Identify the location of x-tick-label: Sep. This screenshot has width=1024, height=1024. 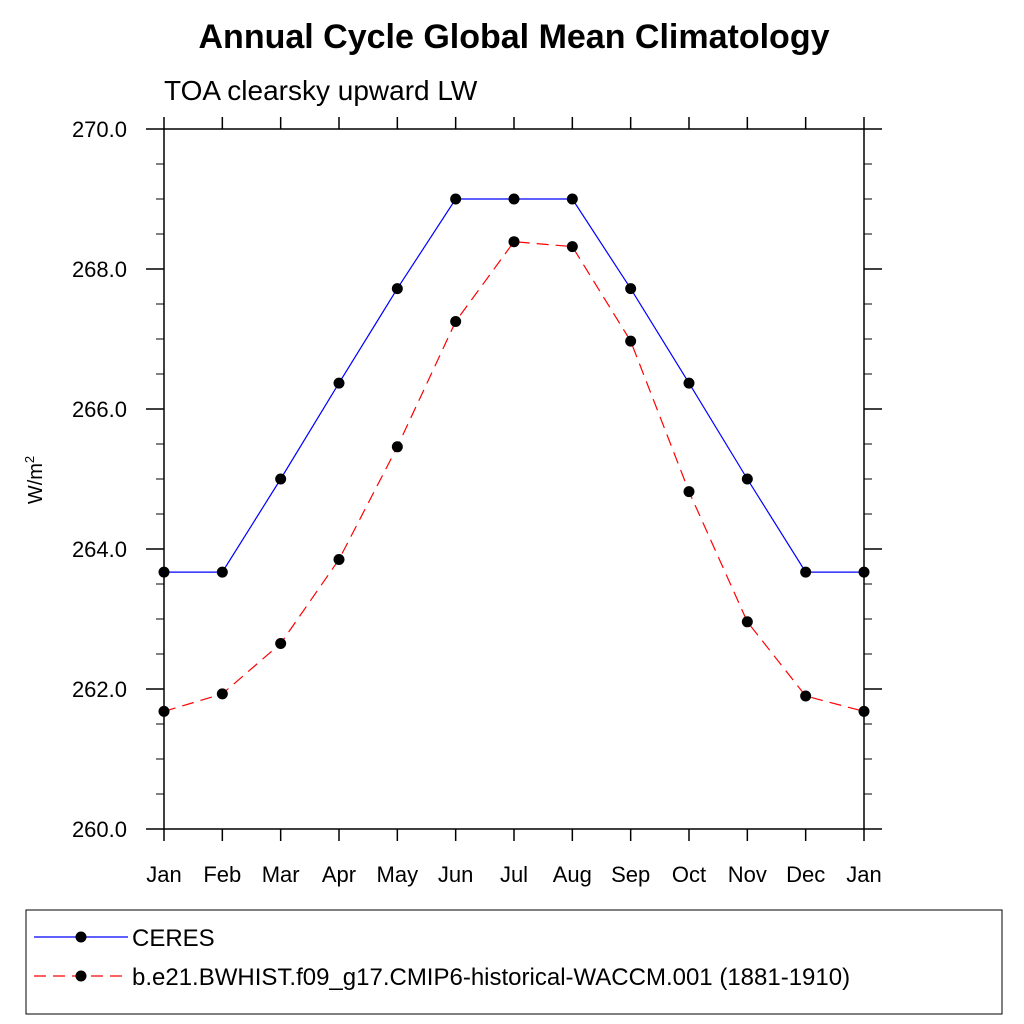
(630, 874).